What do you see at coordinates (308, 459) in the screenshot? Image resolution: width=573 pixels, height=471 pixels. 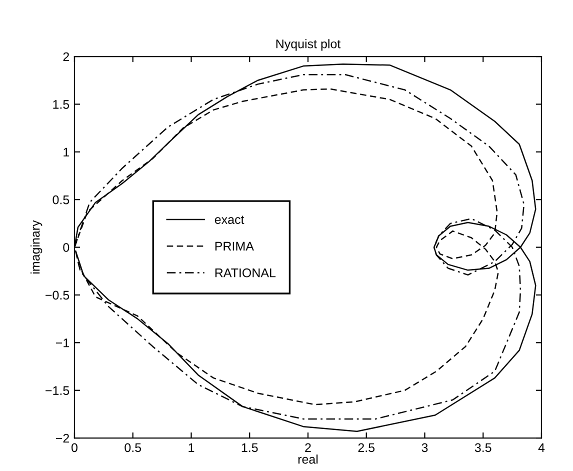 I see `x-axis-title: real` at bounding box center [308, 459].